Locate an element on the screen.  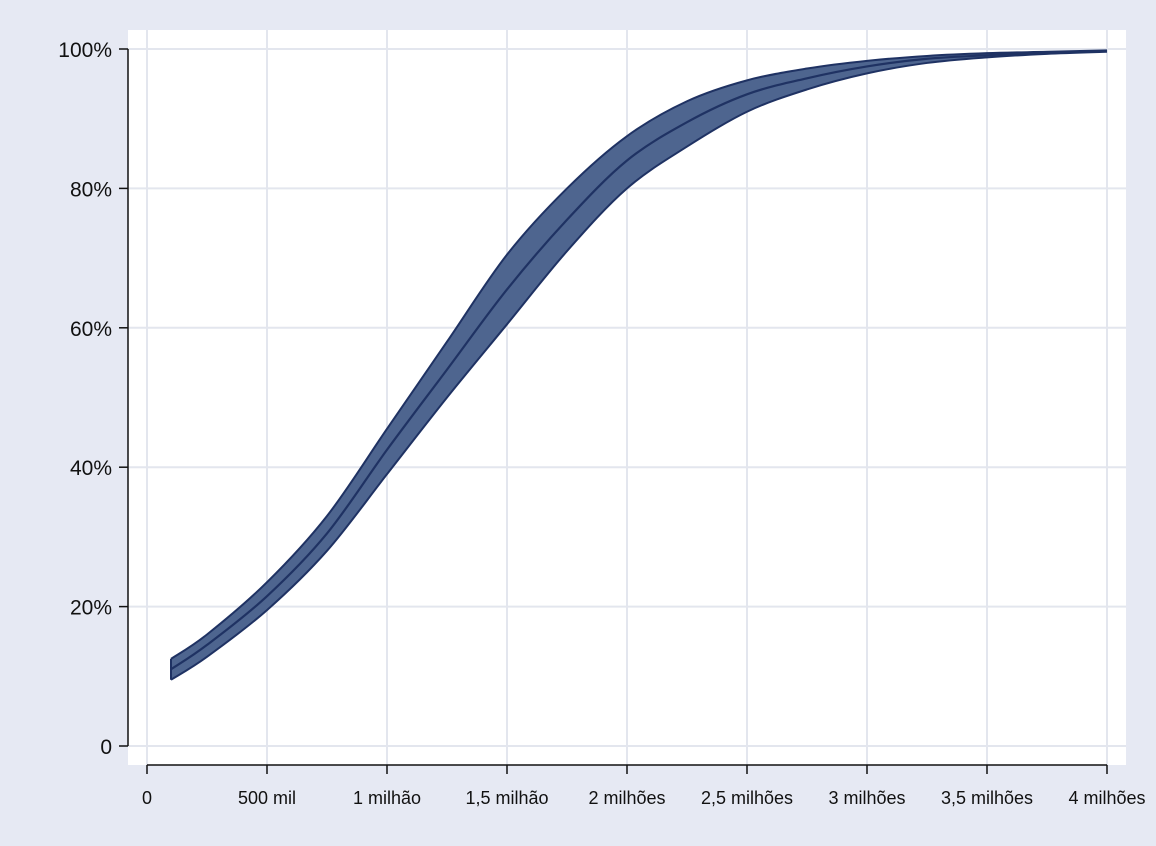
y-tick-label-3: 60% is located at coordinates (91, 329).